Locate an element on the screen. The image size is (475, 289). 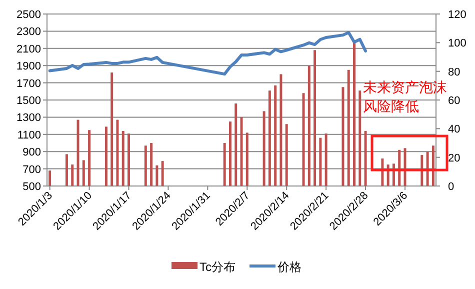
y-tick-label: 1100 is located at coordinates (29, 135).